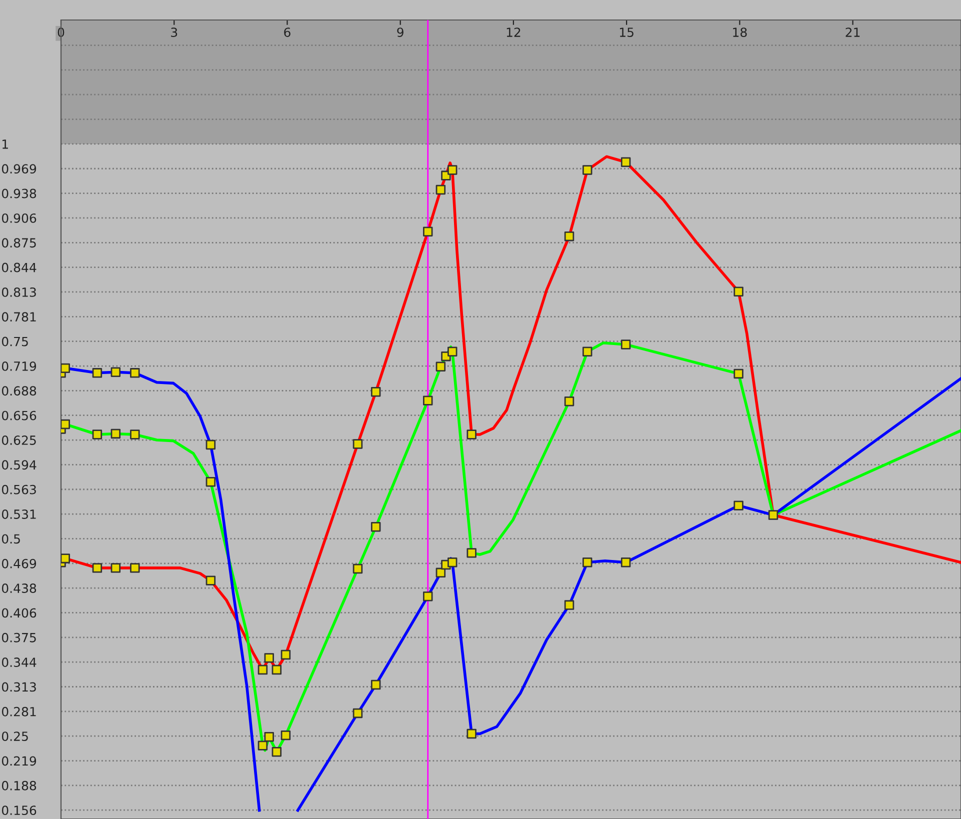 The width and height of the screenshot is (961, 819). I want to click on y-tick-label: 0.875, so click(19, 243).